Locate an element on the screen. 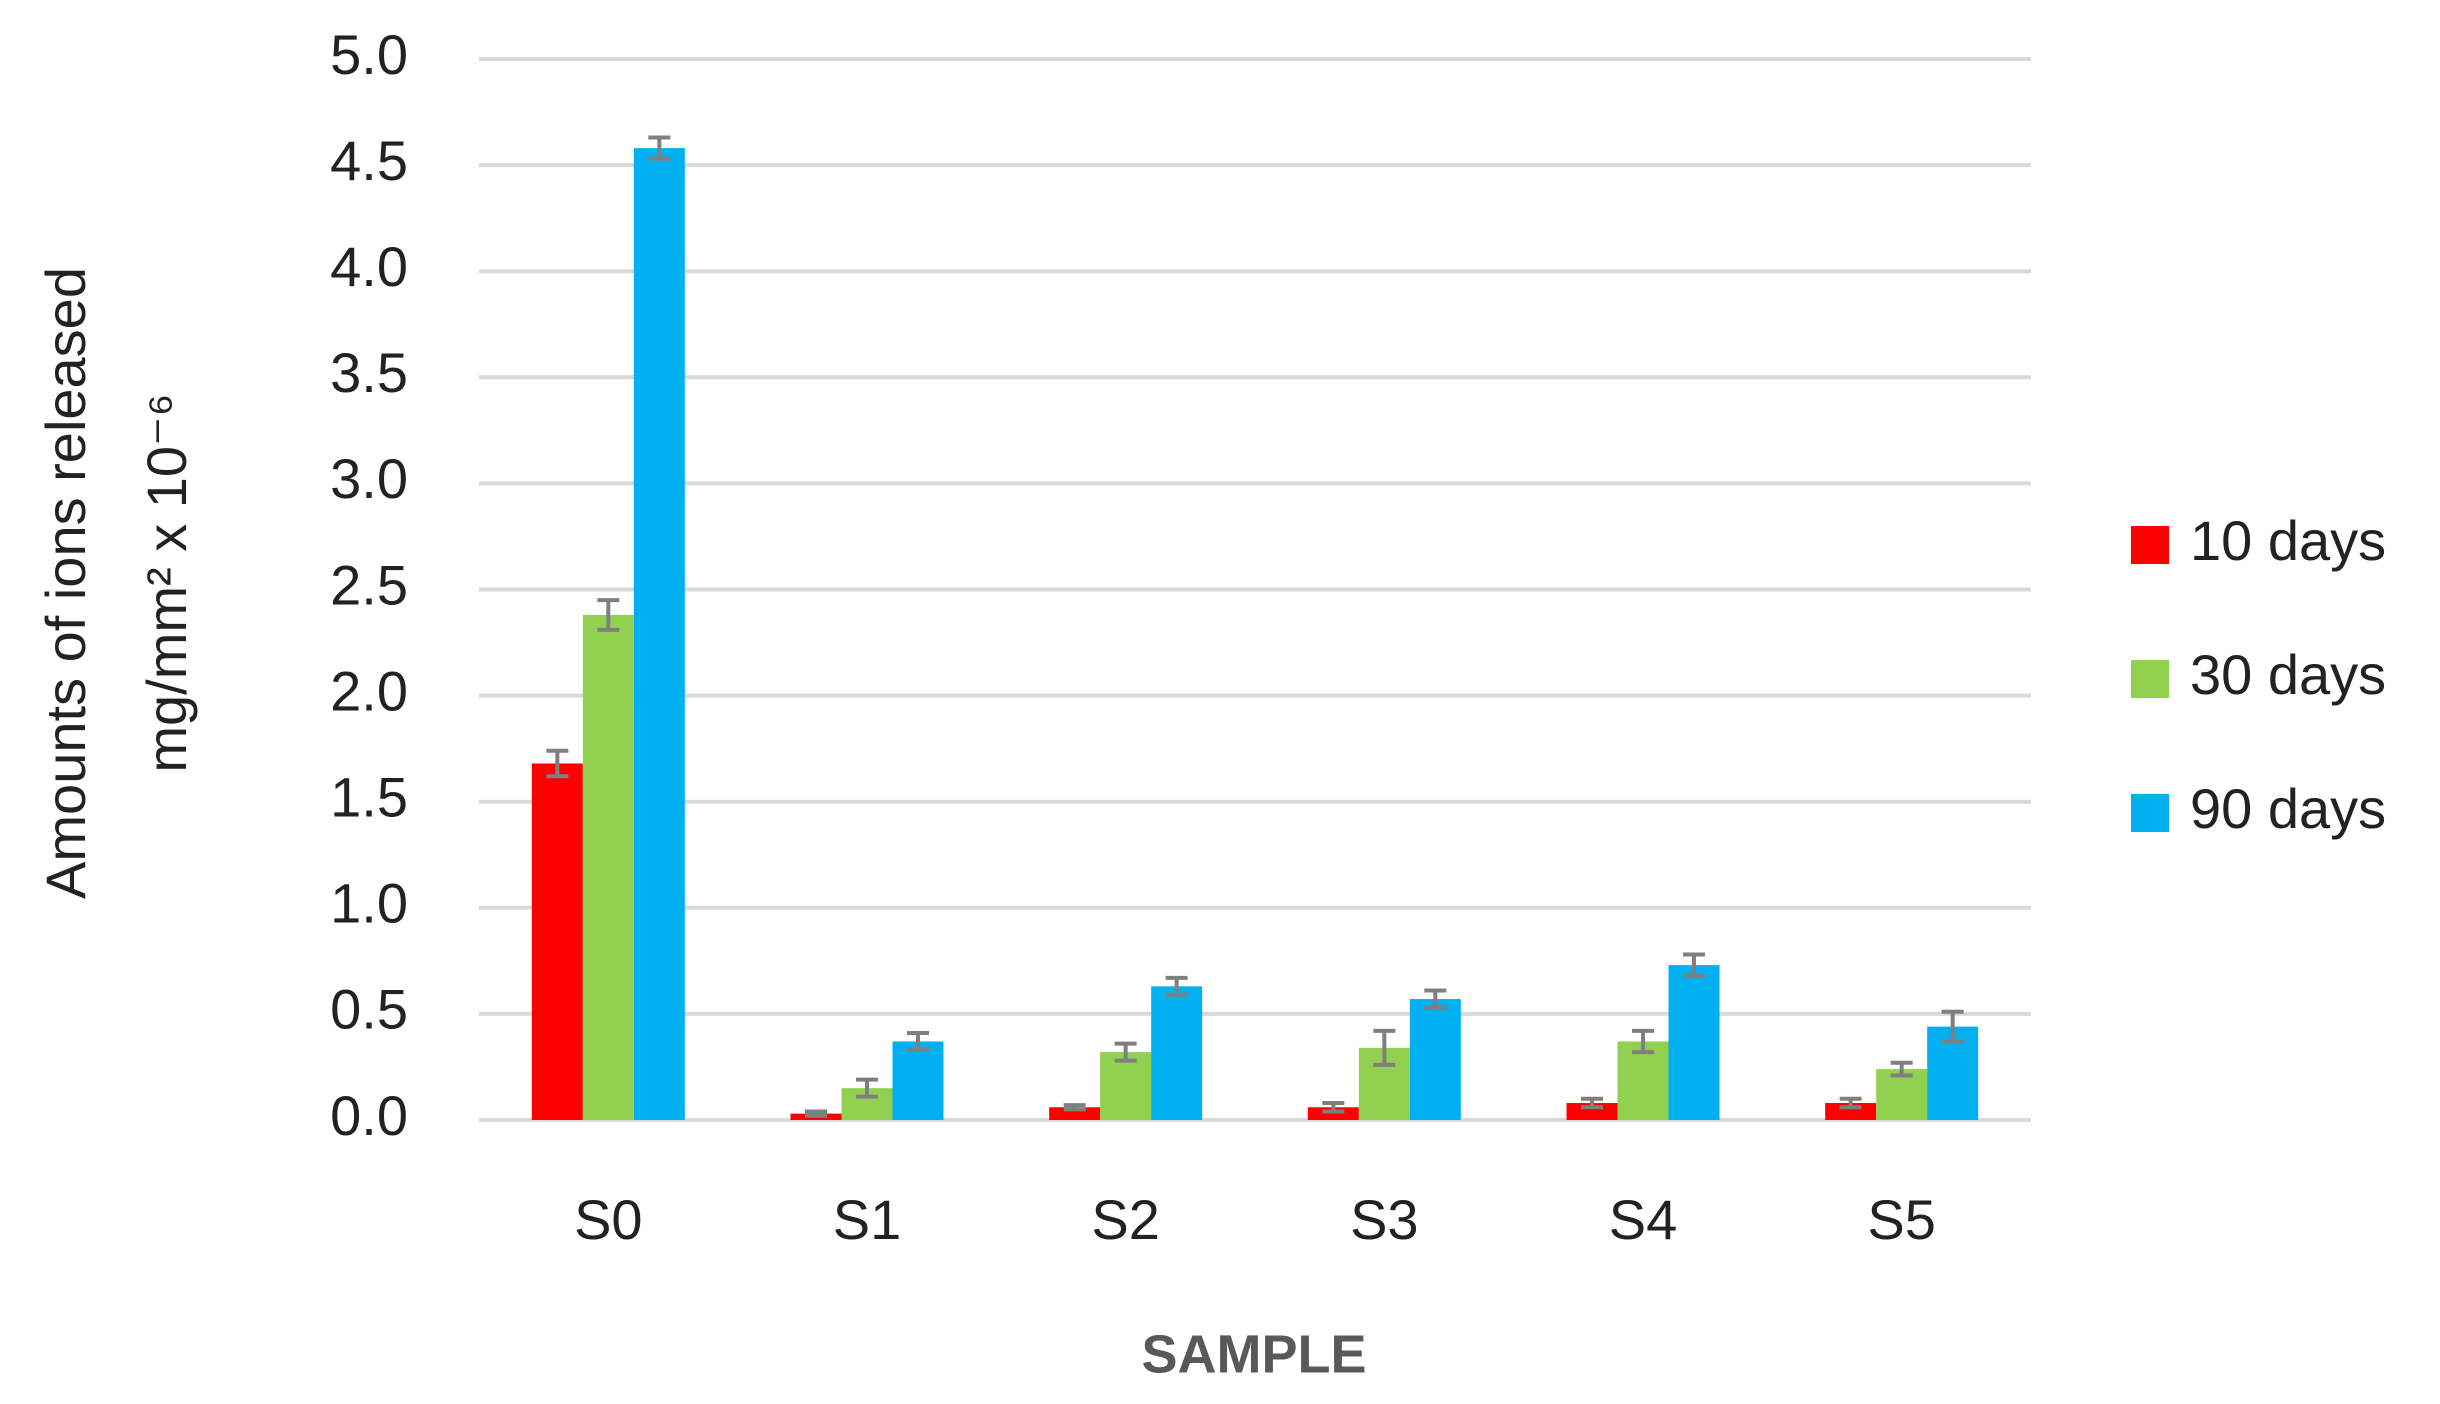 This screenshot has height=1404, width=2440. y-tick-label: 0.0 is located at coordinates (369, 1115).